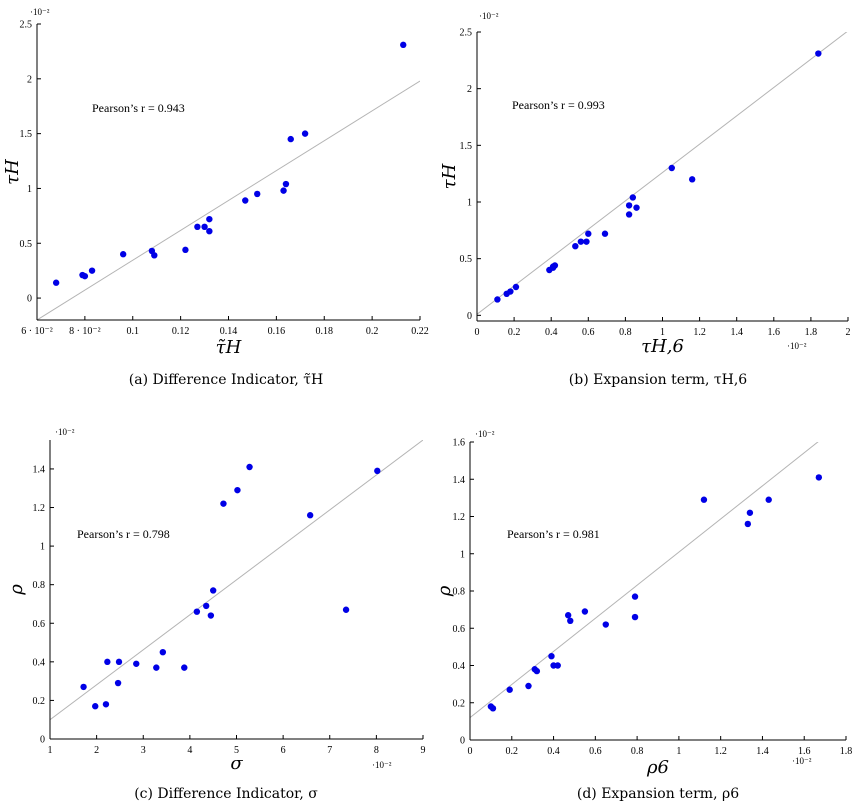  Describe the element at coordinates (283, 750) in the screenshot. I see `x-tick-label: 6` at that location.